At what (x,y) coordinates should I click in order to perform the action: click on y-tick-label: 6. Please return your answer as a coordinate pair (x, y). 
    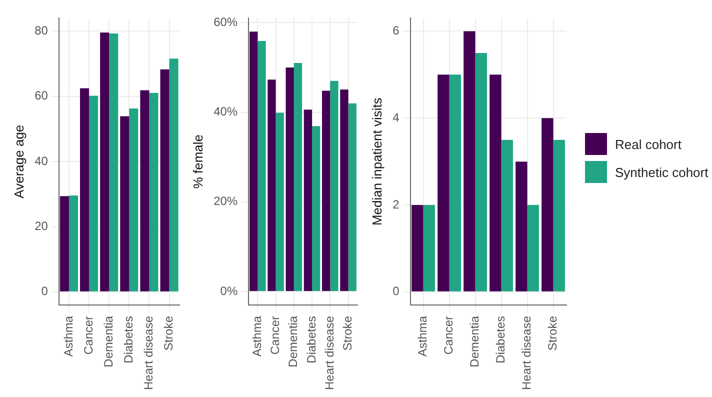
    Looking at the image, I should click on (396, 31).